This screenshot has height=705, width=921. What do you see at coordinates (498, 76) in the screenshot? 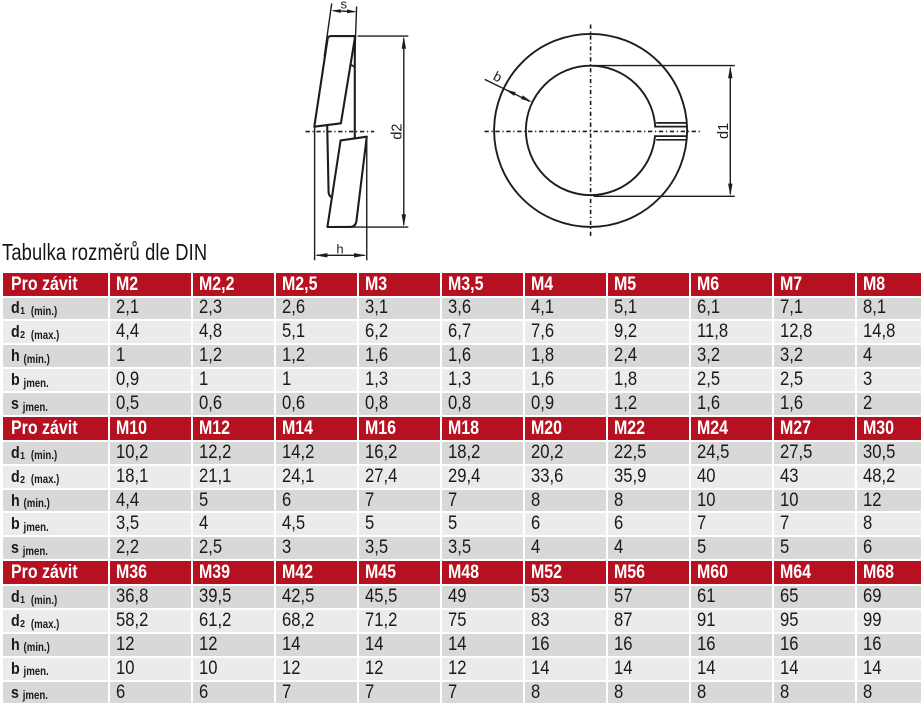
I see `svg-text: b` at bounding box center [498, 76].